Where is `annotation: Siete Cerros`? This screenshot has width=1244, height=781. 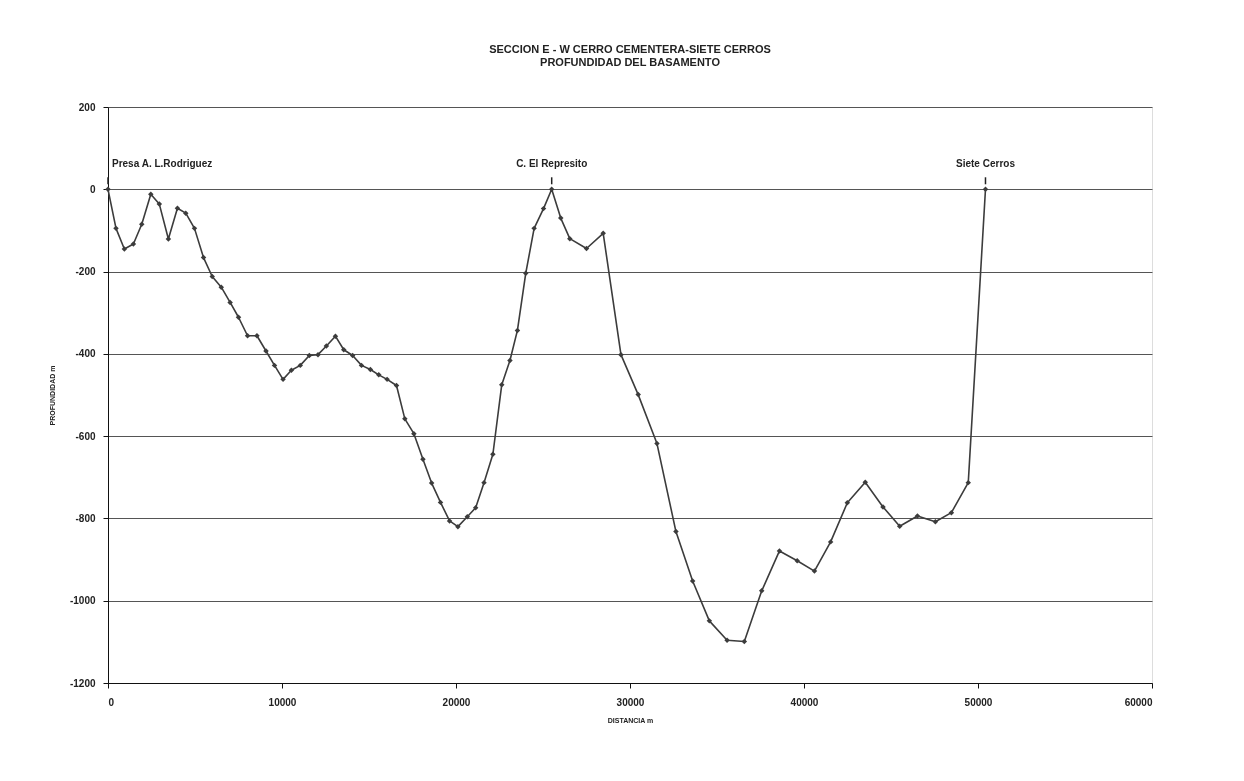 annotation: Siete Cerros is located at coordinates (986, 164).